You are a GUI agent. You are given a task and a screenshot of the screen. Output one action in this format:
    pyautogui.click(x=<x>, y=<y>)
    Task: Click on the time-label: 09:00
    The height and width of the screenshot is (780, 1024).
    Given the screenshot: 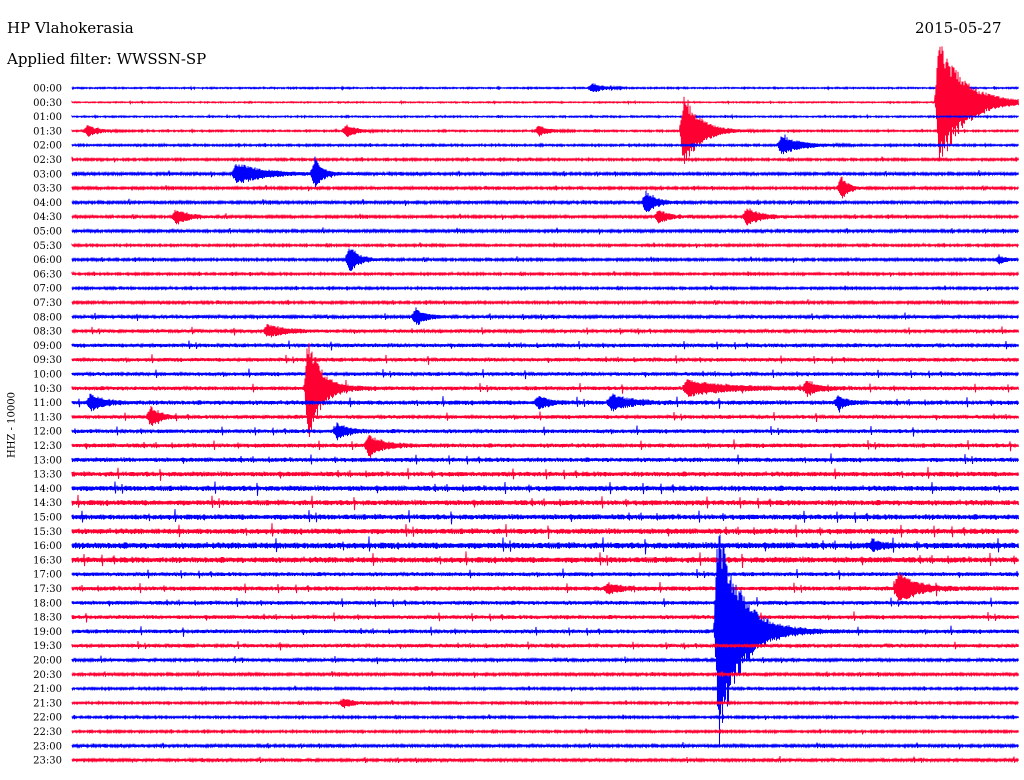 What is the action you would take?
    pyautogui.click(x=47, y=346)
    